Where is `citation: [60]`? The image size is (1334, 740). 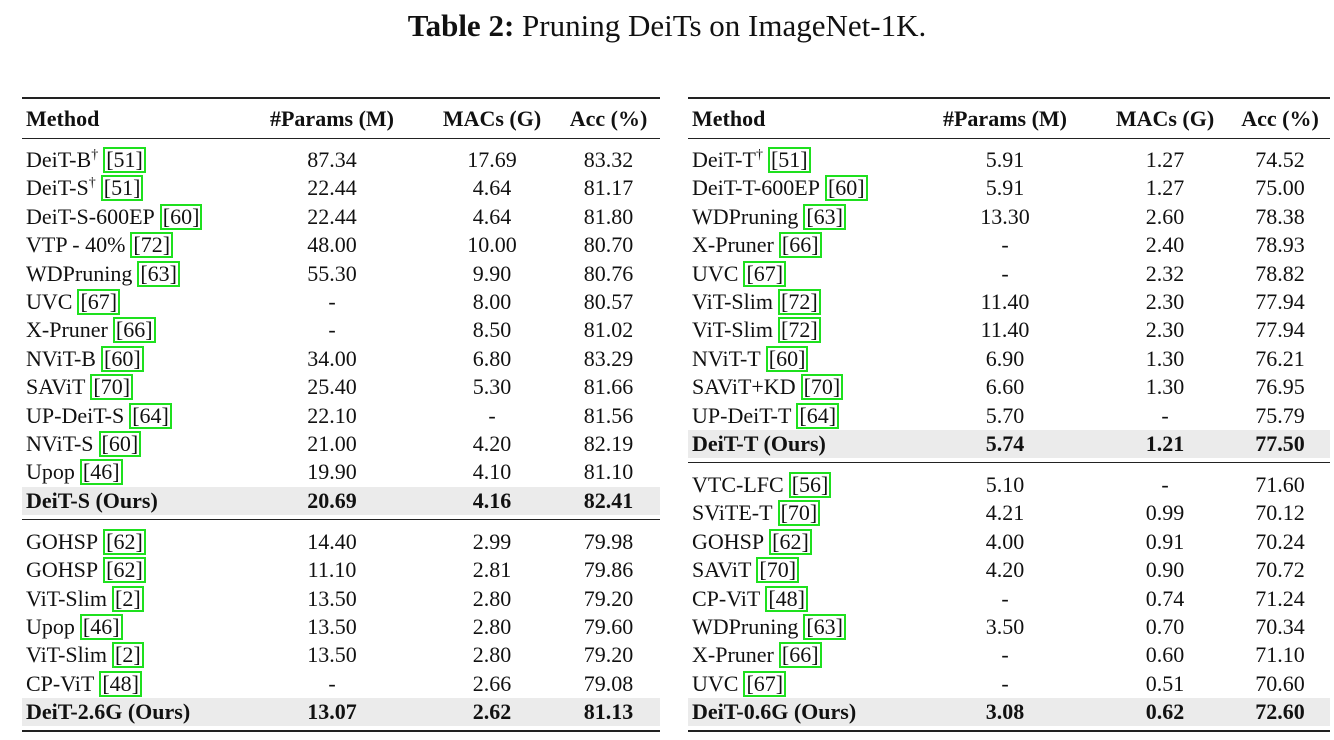
citation: [60] is located at coordinates (846, 188).